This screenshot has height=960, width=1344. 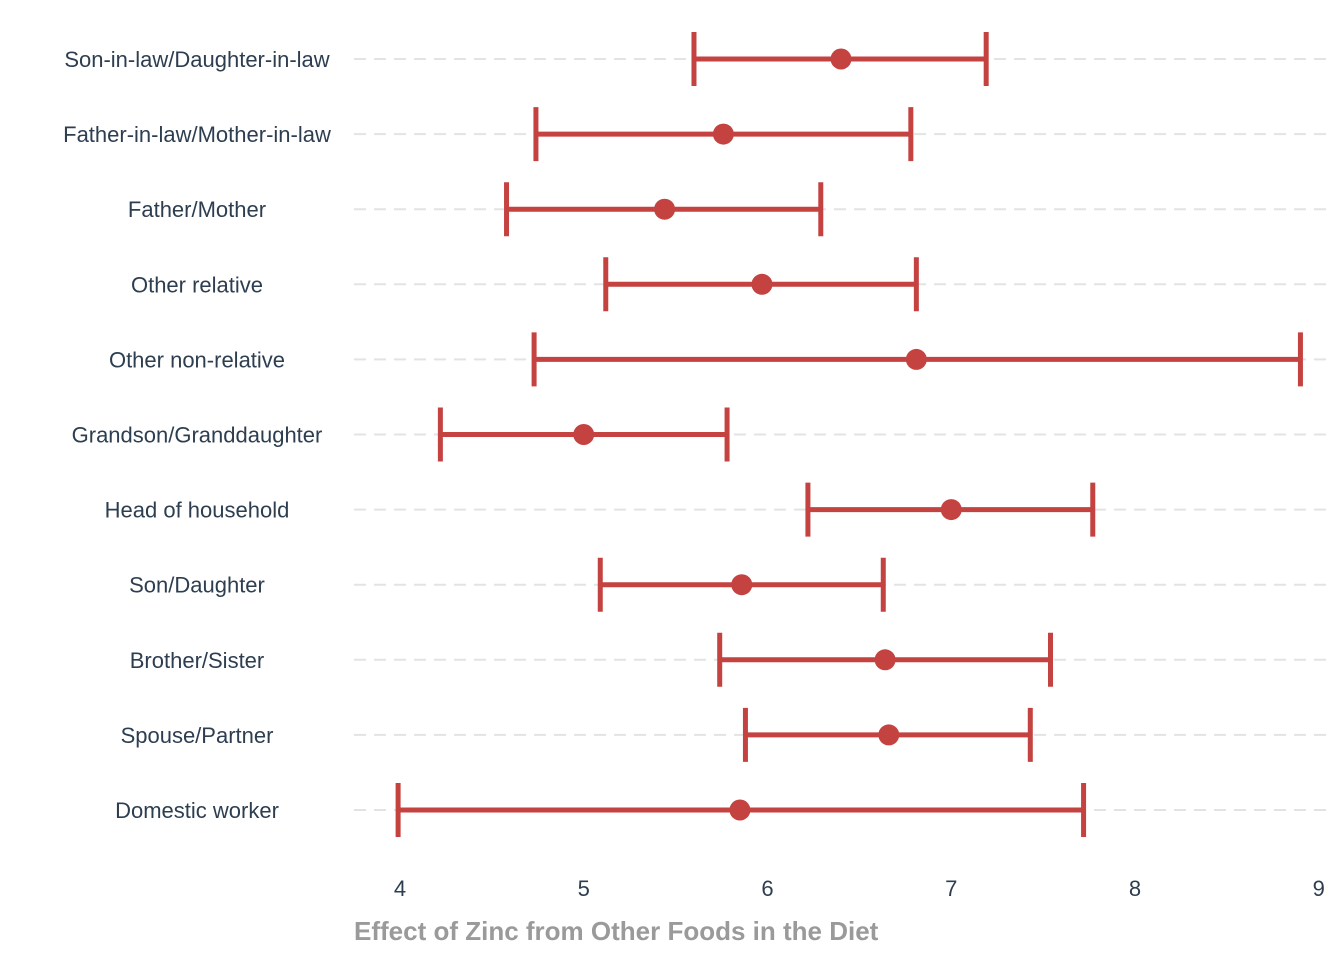 What do you see at coordinates (196, 59) in the screenshot?
I see `category-label: Son-in-law/Daughter-in-law` at bounding box center [196, 59].